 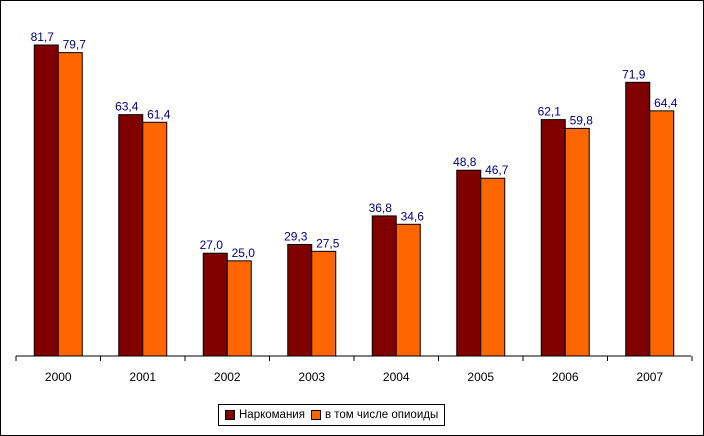 What do you see at coordinates (328, 243) in the screenshot?
I see `data-label-series-2-2003: 27,5` at bounding box center [328, 243].